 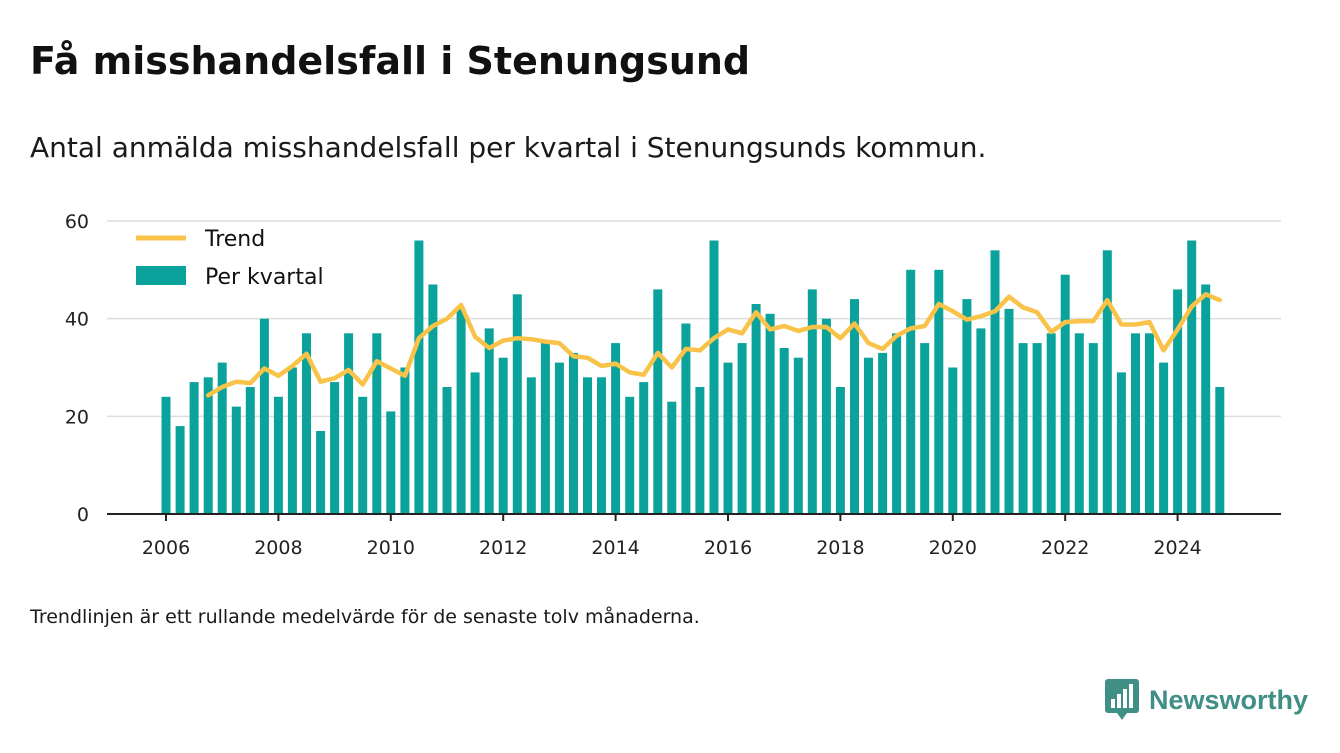 I want to click on trend-line, so click(x=714, y=345).